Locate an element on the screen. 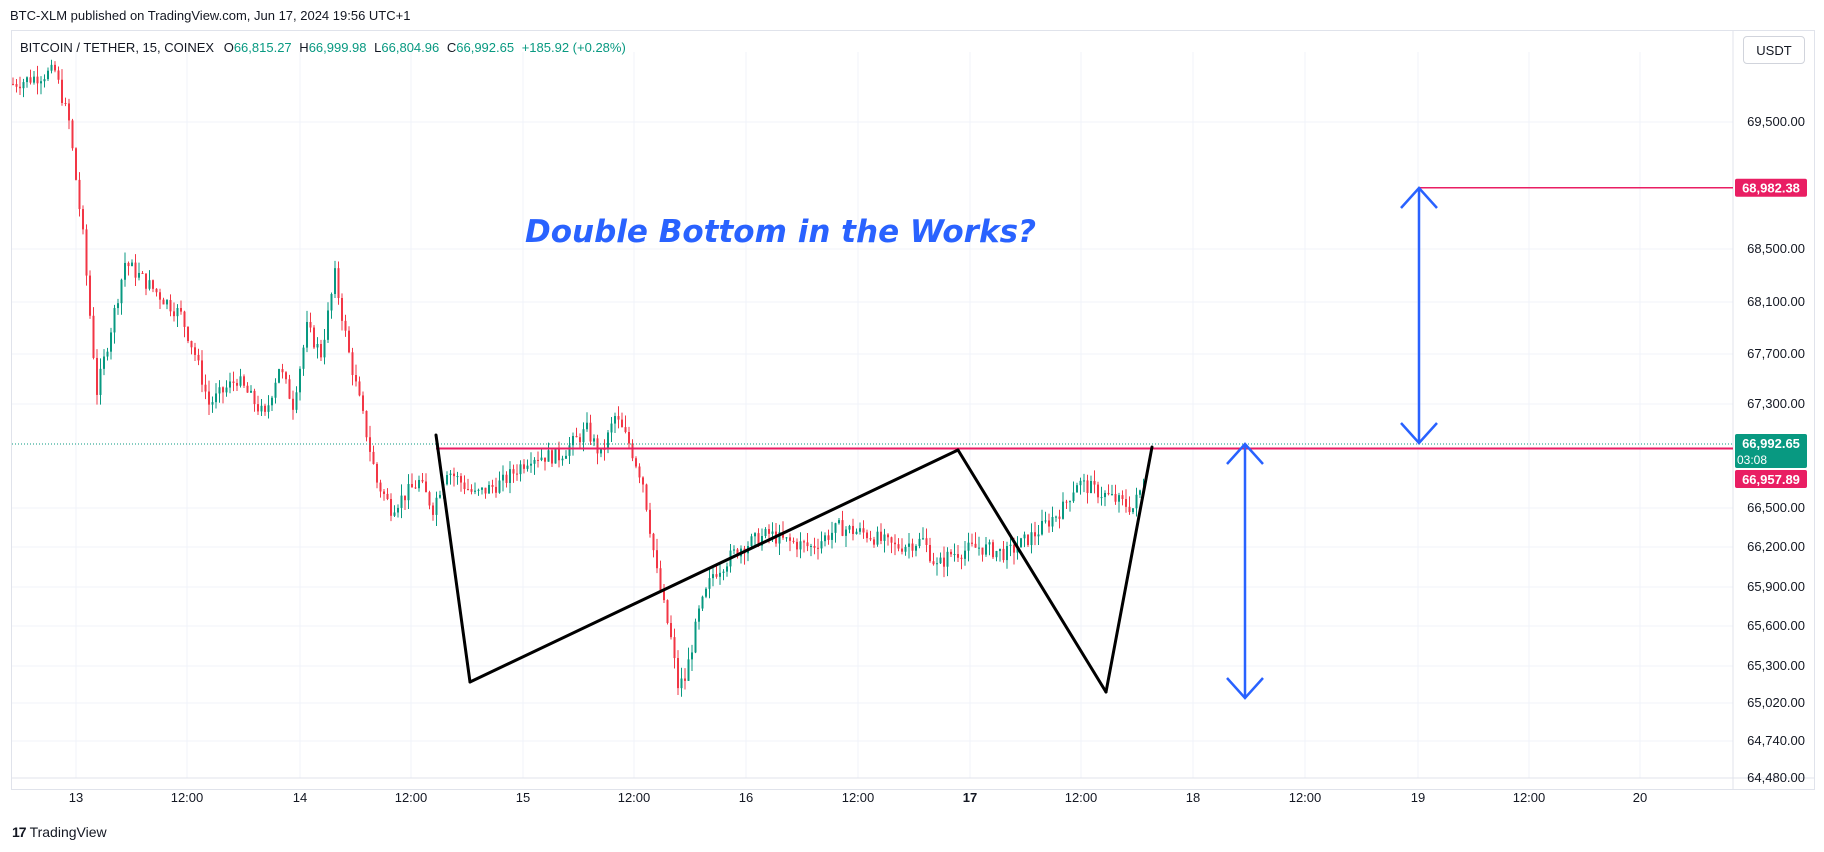  annotation-text: Double Bottom in the Works? is located at coordinates (781, 232).